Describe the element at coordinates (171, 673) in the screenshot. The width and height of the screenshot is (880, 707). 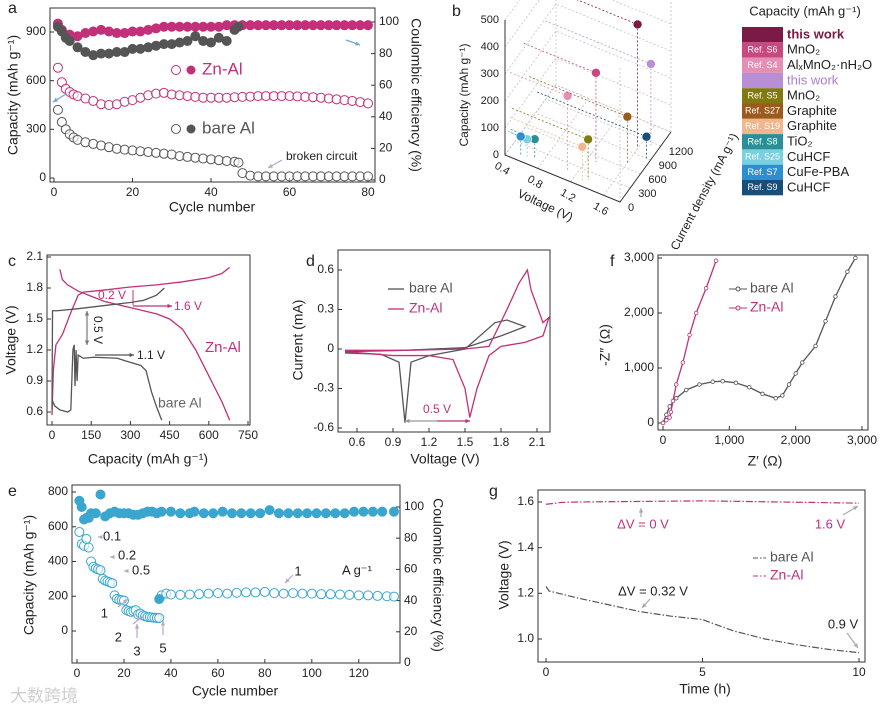
I see `x-tick-label: 40` at that location.